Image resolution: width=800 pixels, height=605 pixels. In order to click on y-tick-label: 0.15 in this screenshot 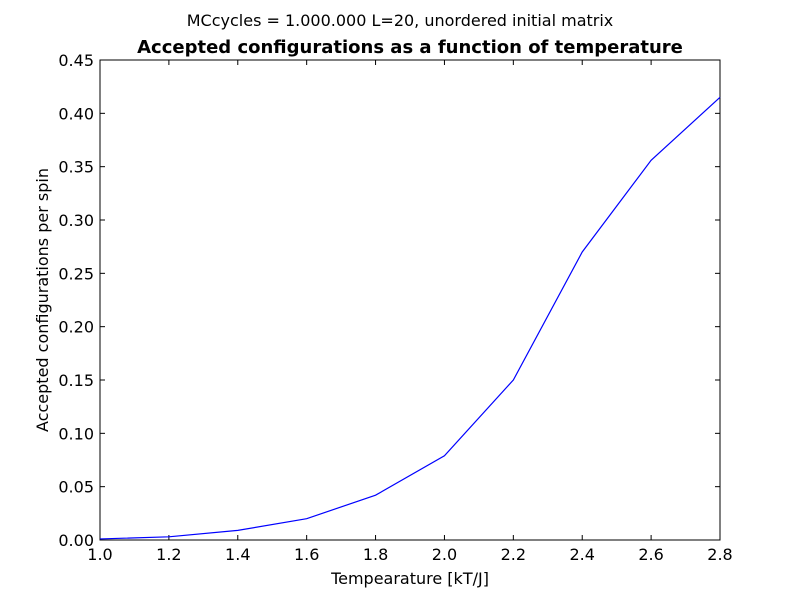, I will do `click(76, 380)`.